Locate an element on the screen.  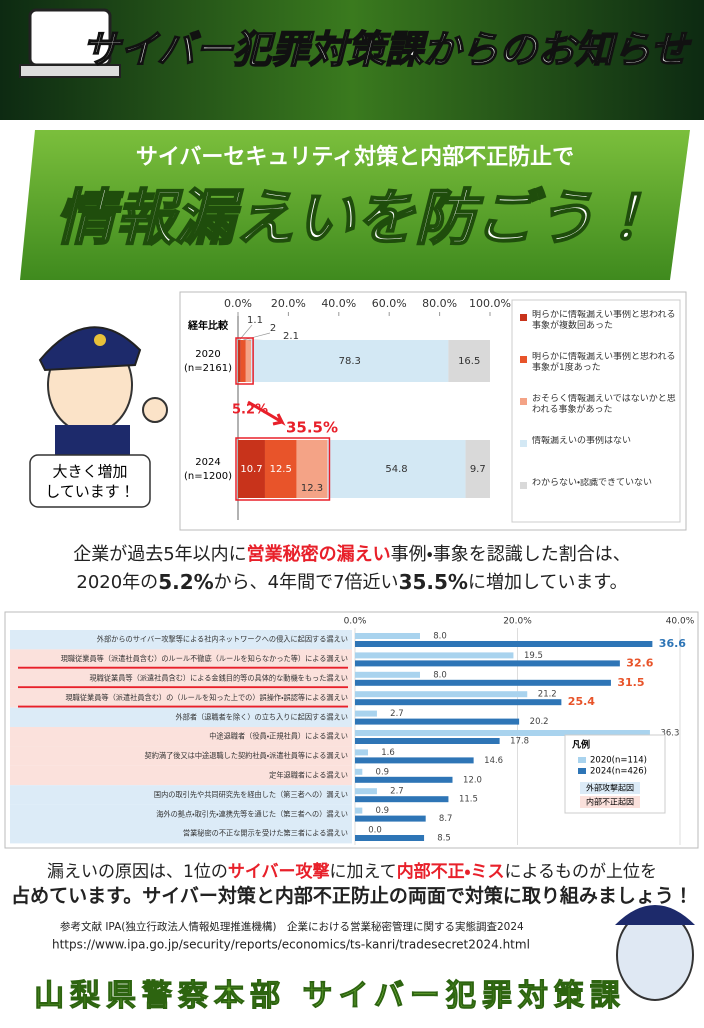
legend-label: 情報漏えいの事例はない is located at coordinates (582, 441).